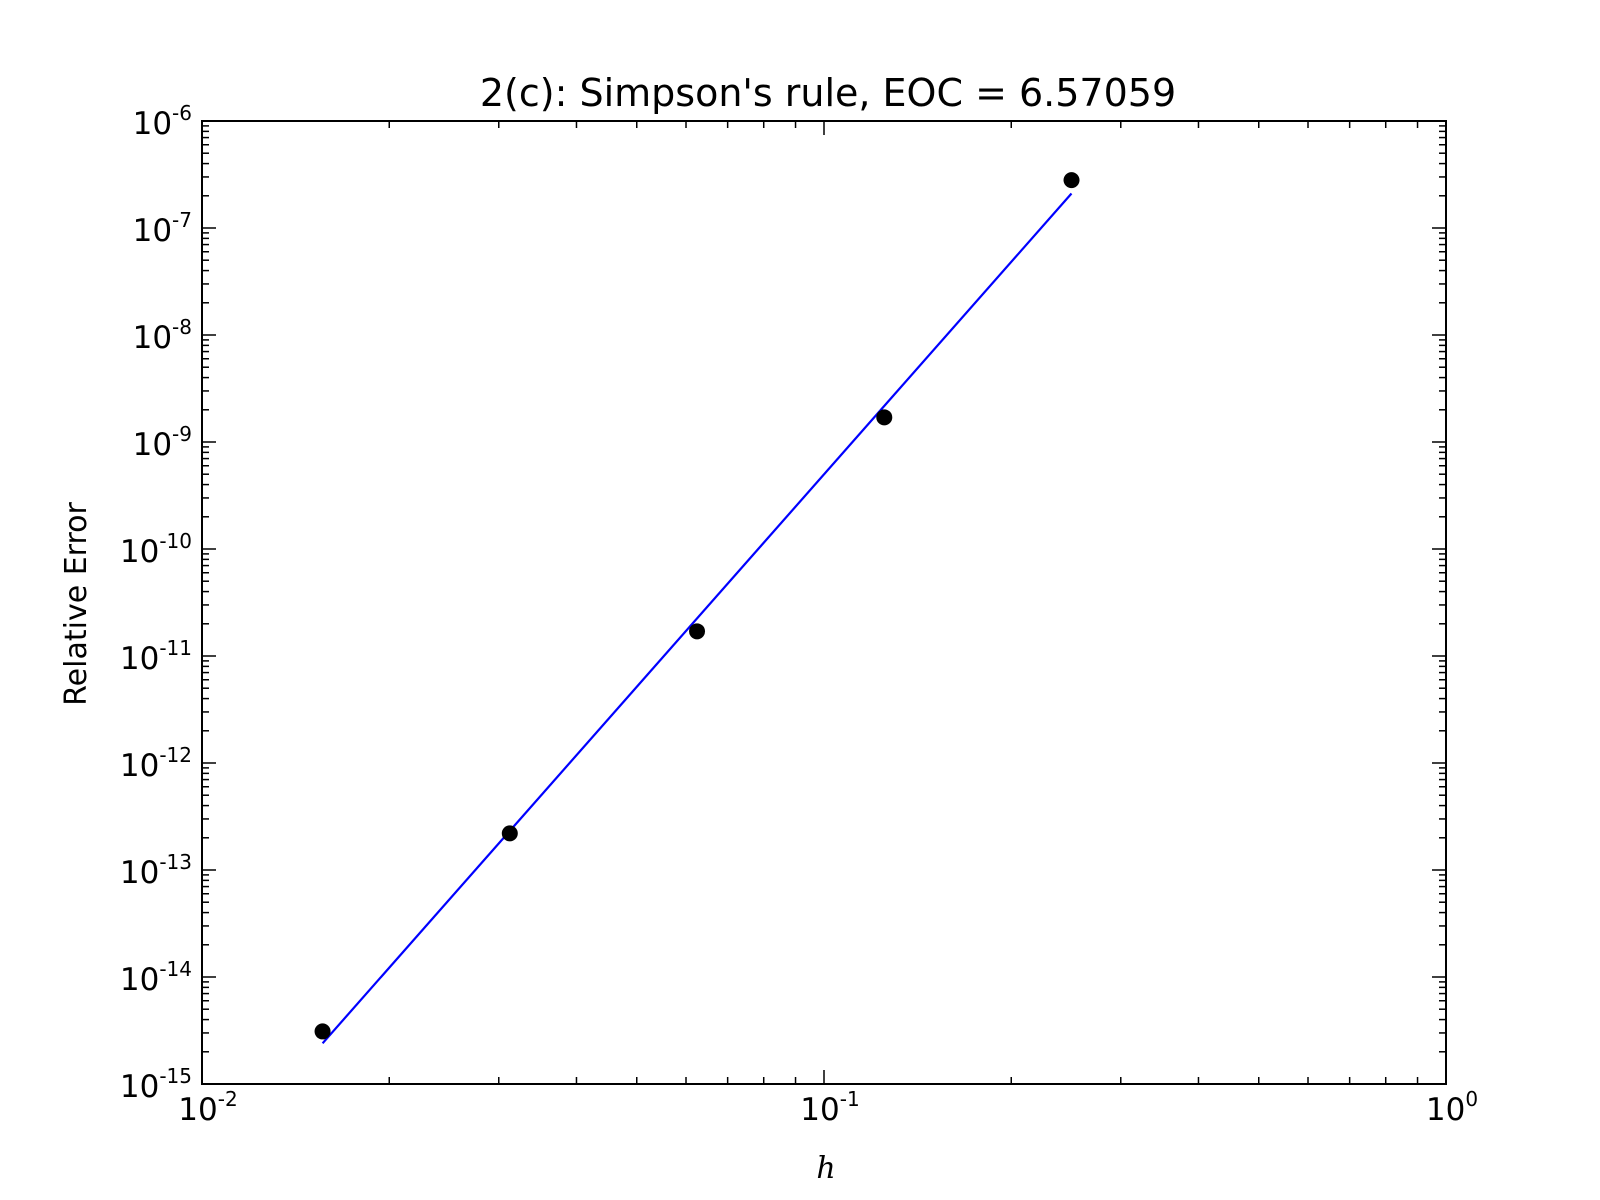 Image resolution: width=1600 pixels, height=1200 pixels. What do you see at coordinates (829, 1107) in the screenshot?
I see `x-tick-label: 10⁻¹` at bounding box center [829, 1107].